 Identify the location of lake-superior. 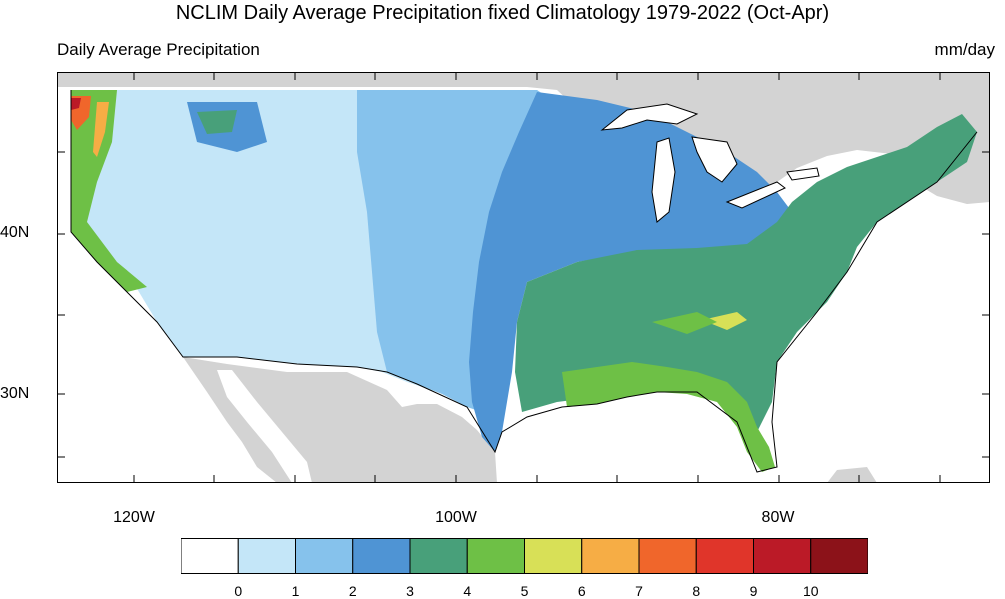
(649, 117).